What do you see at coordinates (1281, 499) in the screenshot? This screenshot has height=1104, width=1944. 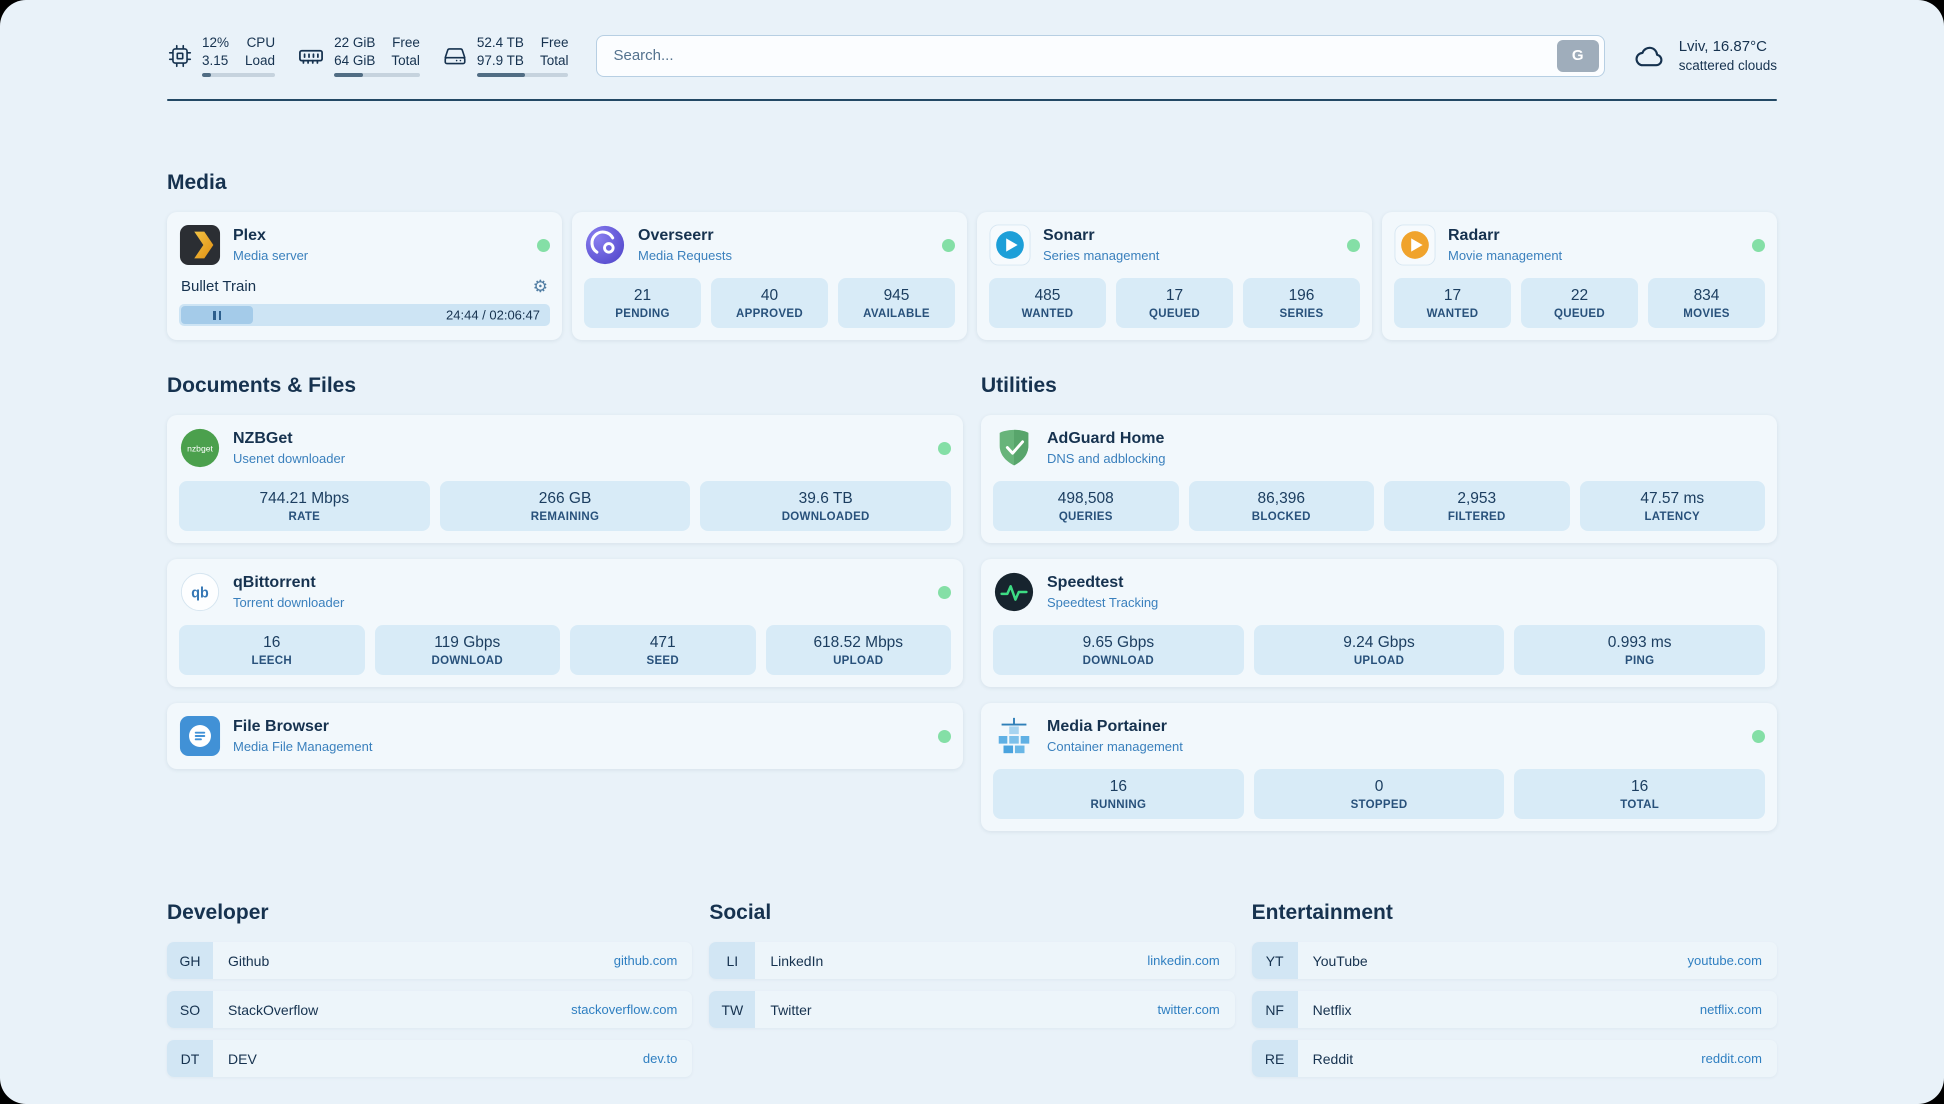 I see `stat-value: 86,396` at bounding box center [1281, 499].